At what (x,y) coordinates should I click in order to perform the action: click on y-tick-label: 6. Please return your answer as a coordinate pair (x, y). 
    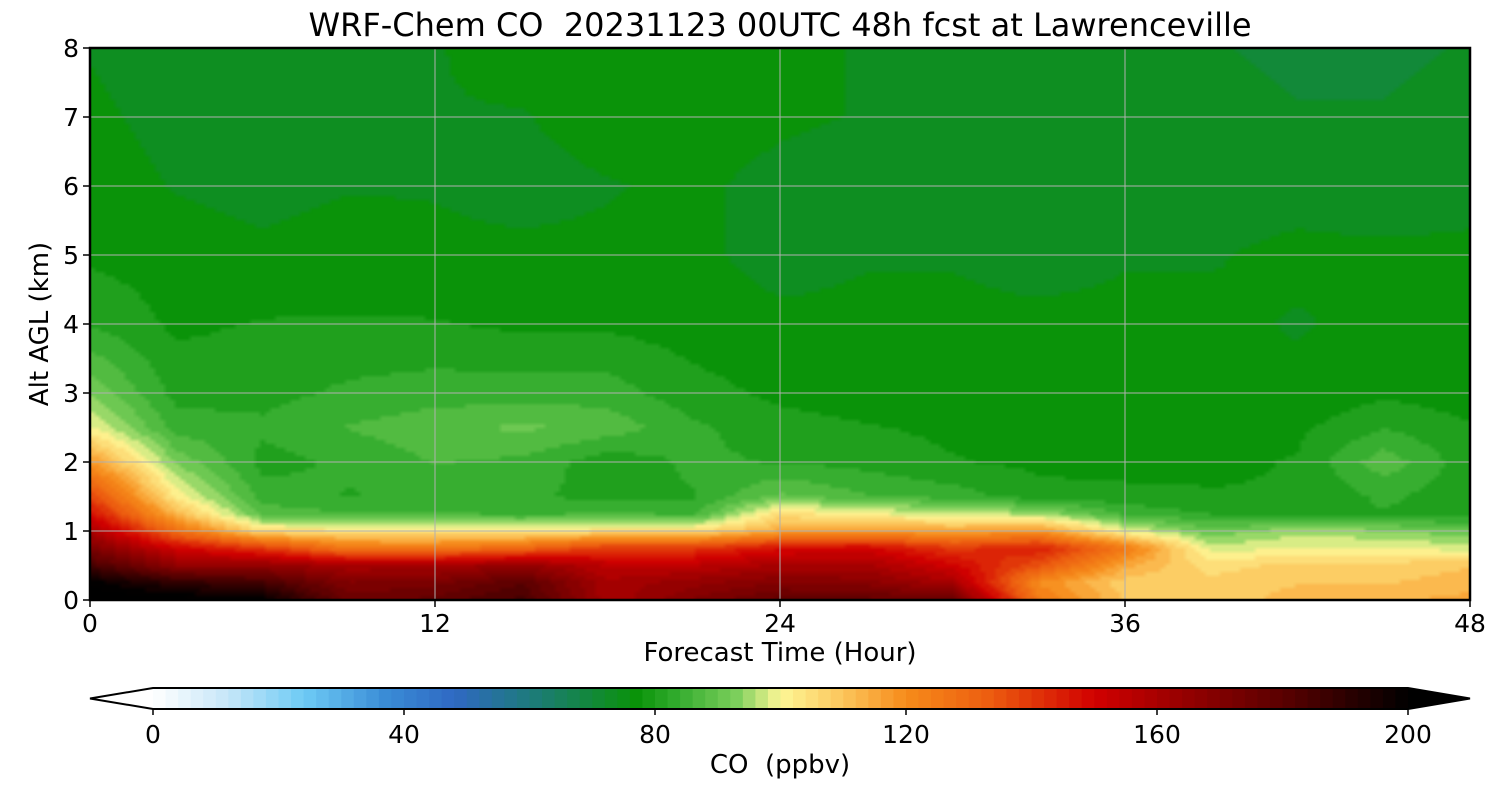
    Looking at the image, I should click on (71, 186).